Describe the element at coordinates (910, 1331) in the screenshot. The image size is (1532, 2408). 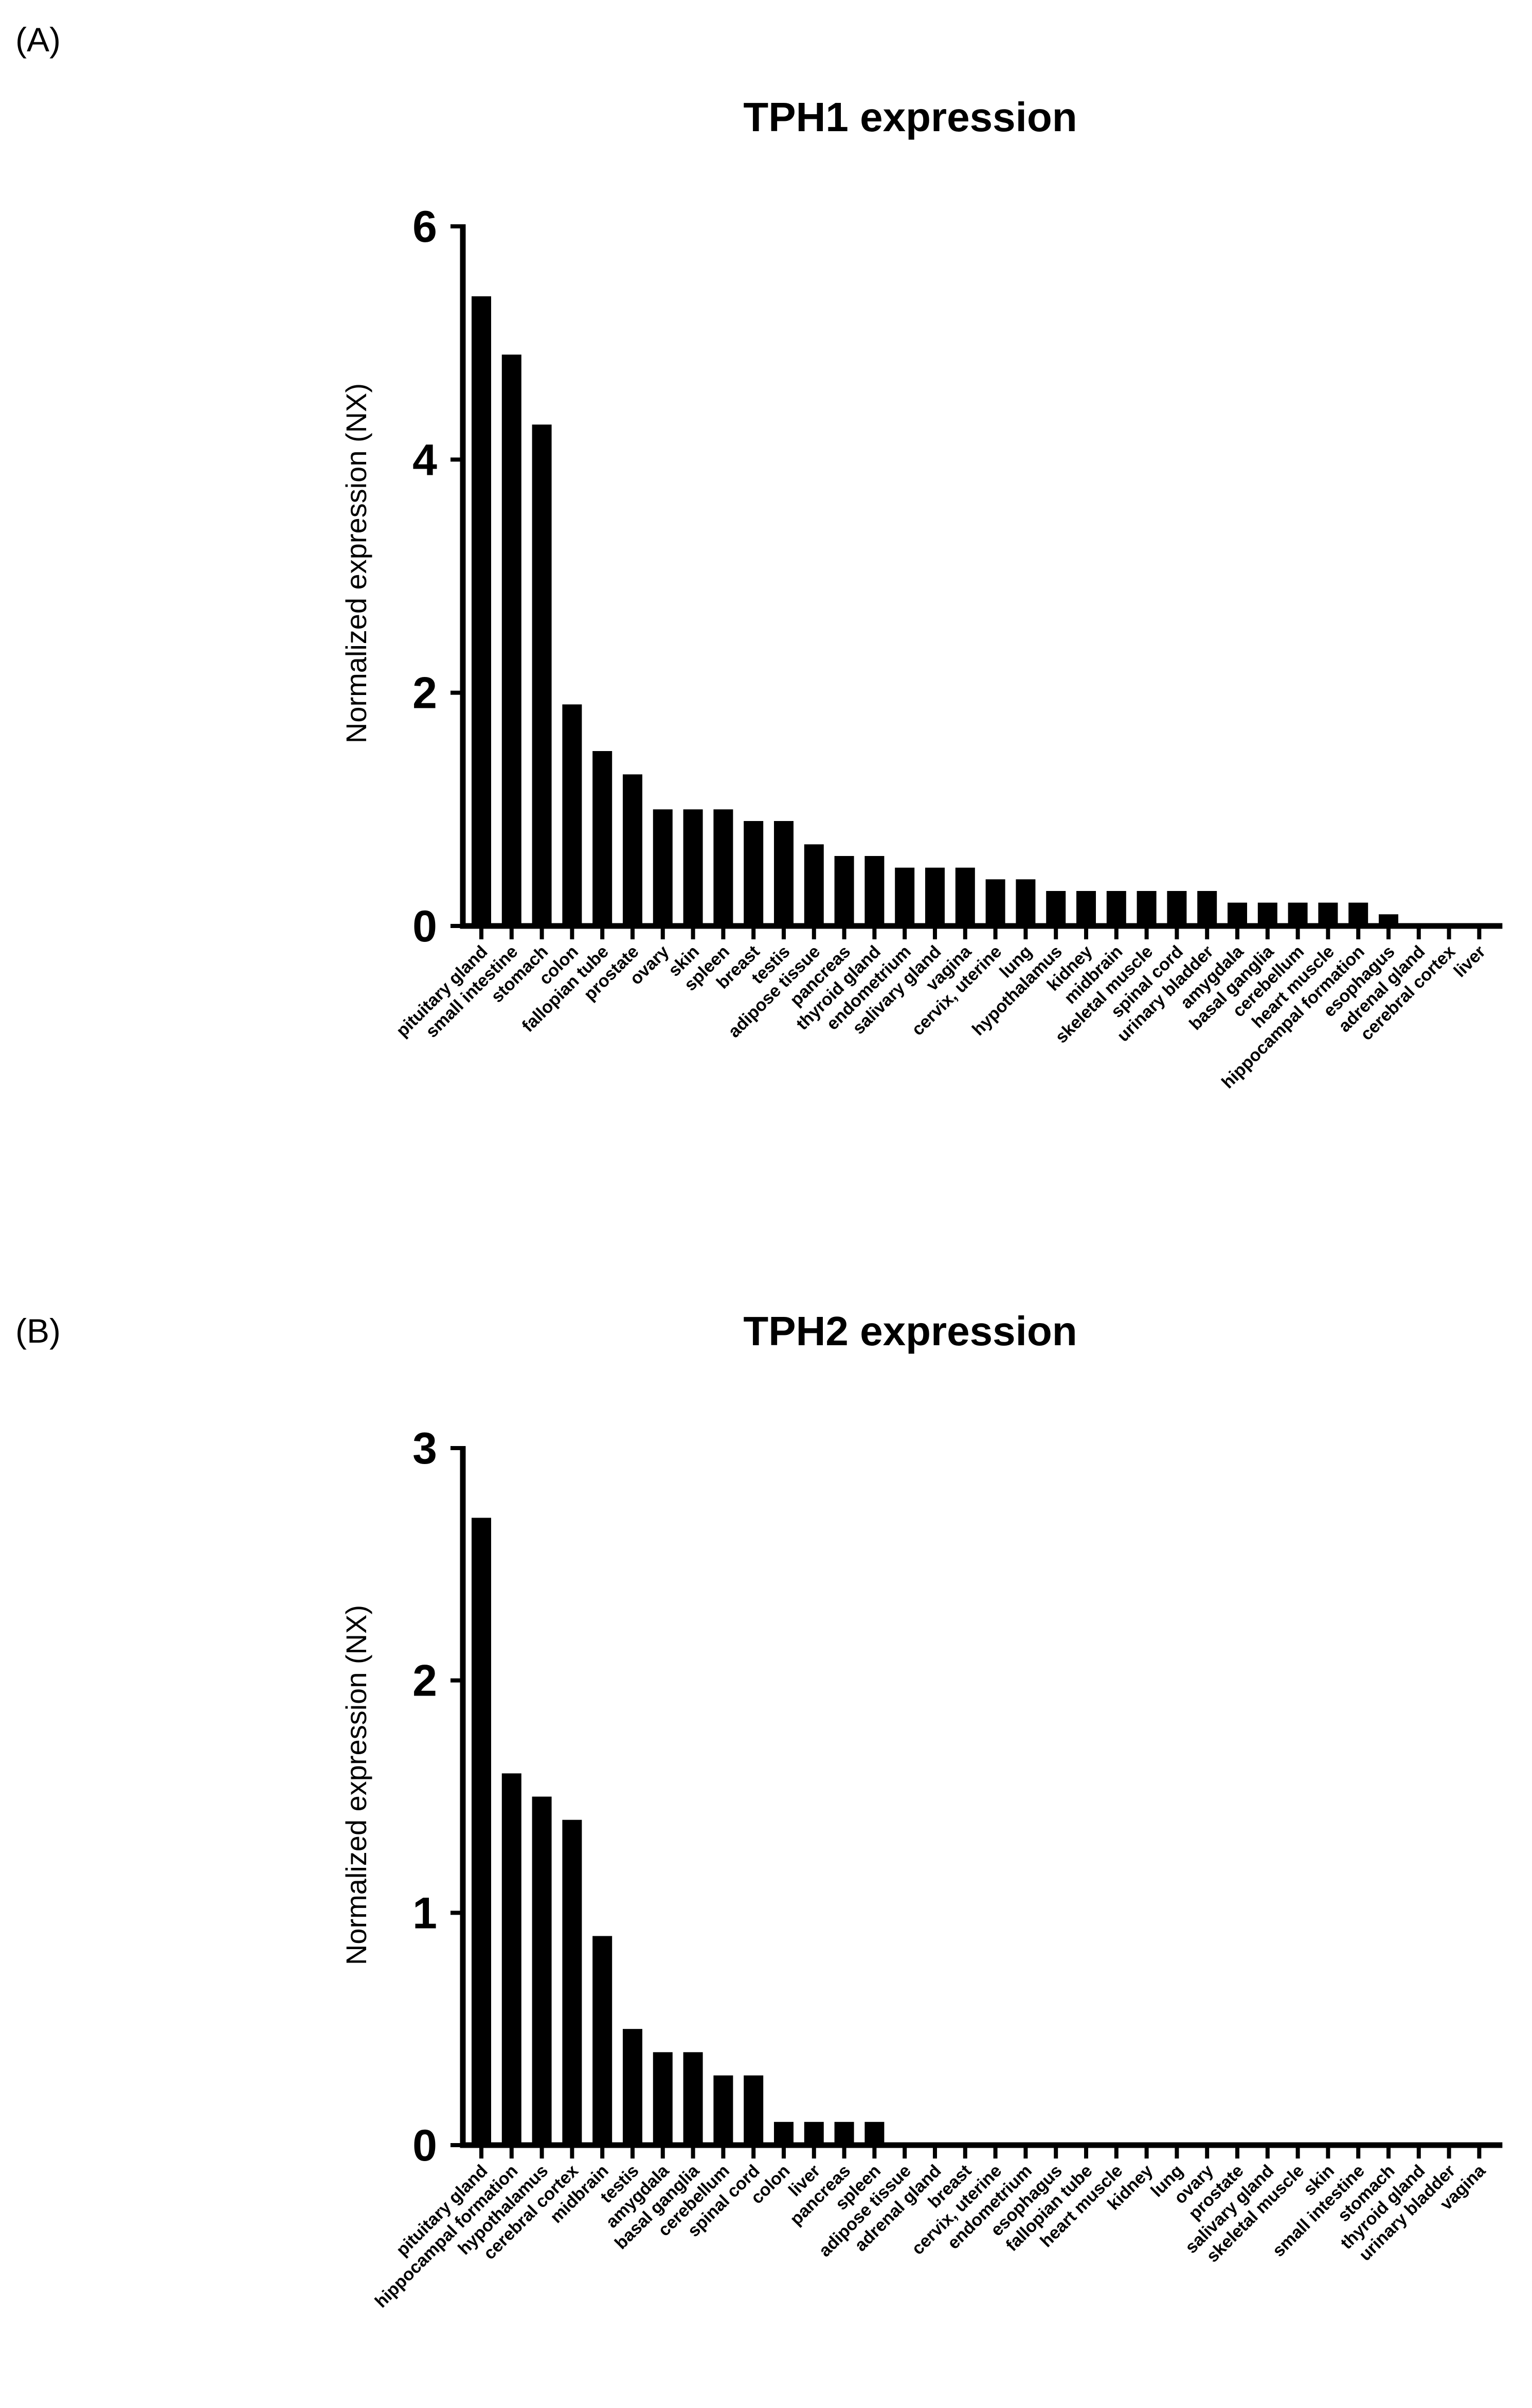
I see `panel-b-title: TPH2 expression` at that location.